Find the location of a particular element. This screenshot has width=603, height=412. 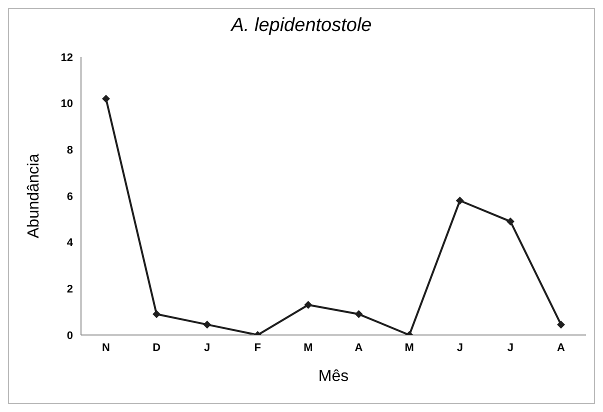

x-tick-label: N is located at coordinates (106, 348).